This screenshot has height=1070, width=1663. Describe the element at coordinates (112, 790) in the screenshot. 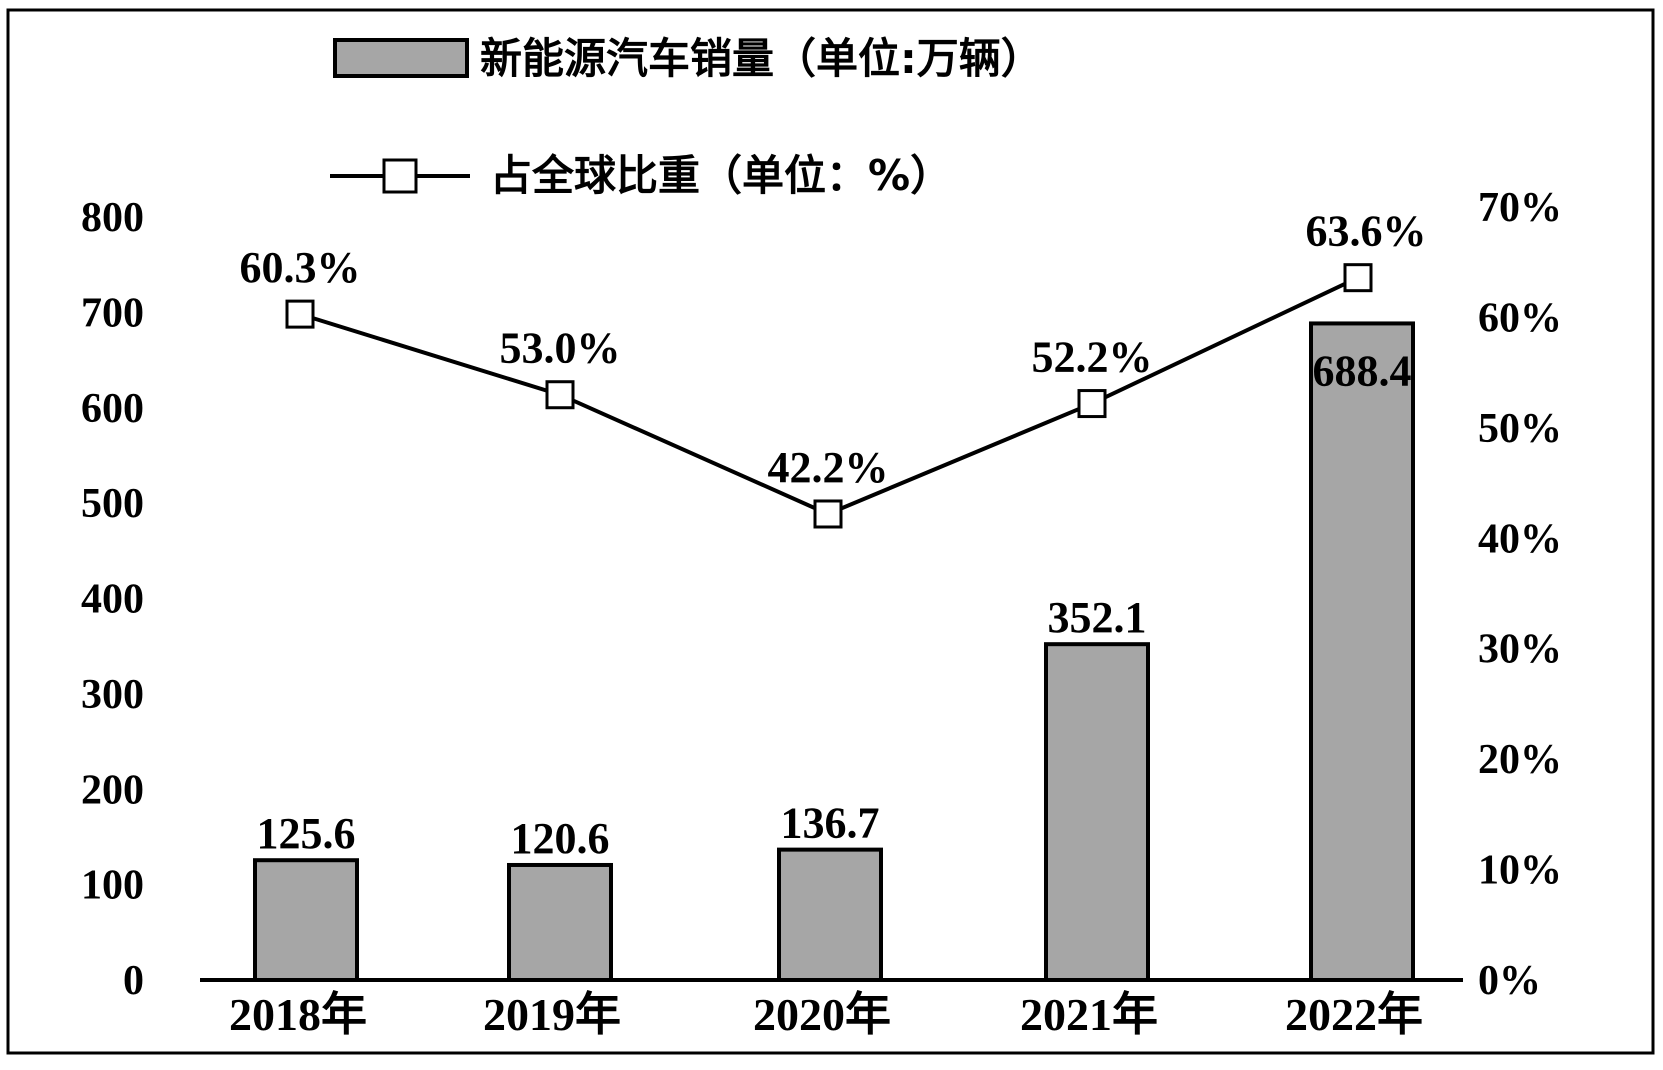

I see `left-tick-label: 200` at that location.